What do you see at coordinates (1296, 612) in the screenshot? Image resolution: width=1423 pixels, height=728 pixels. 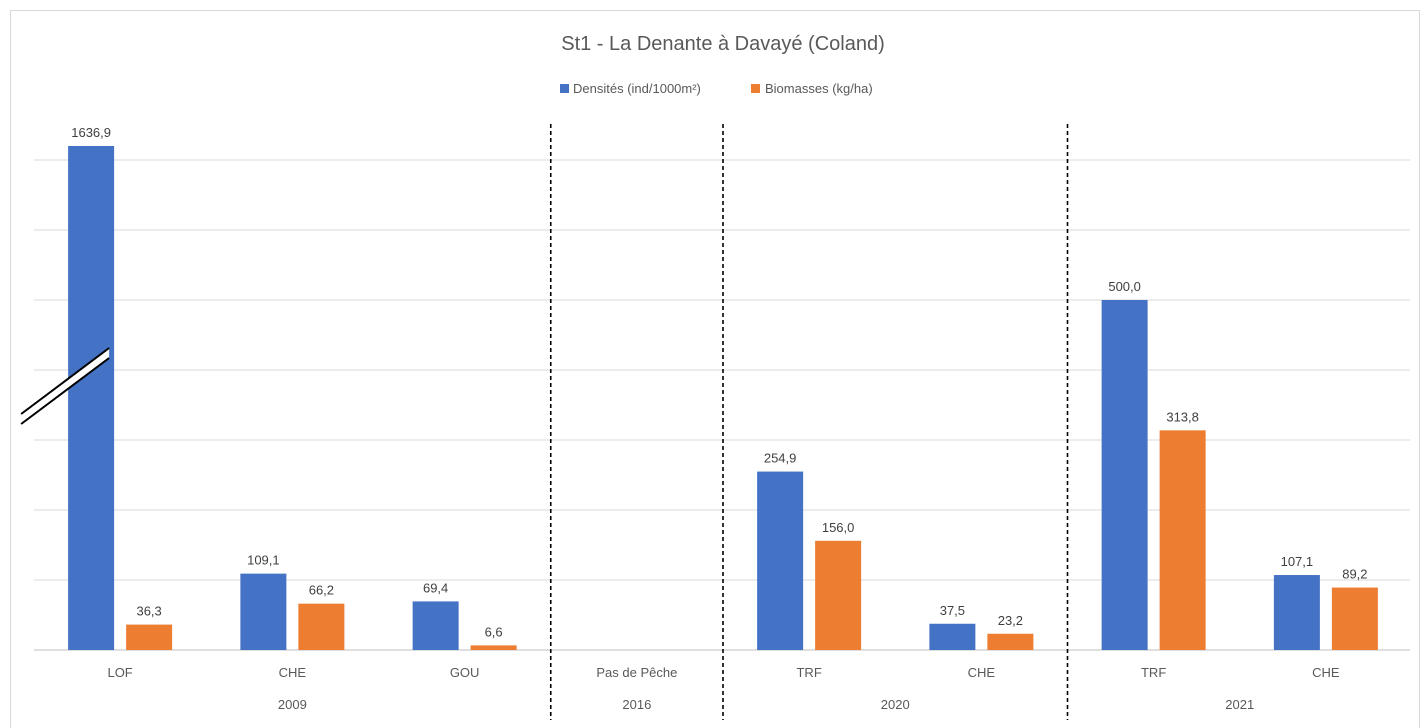 I see `bar-2021-che-s0` at bounding box center [1296, 612].